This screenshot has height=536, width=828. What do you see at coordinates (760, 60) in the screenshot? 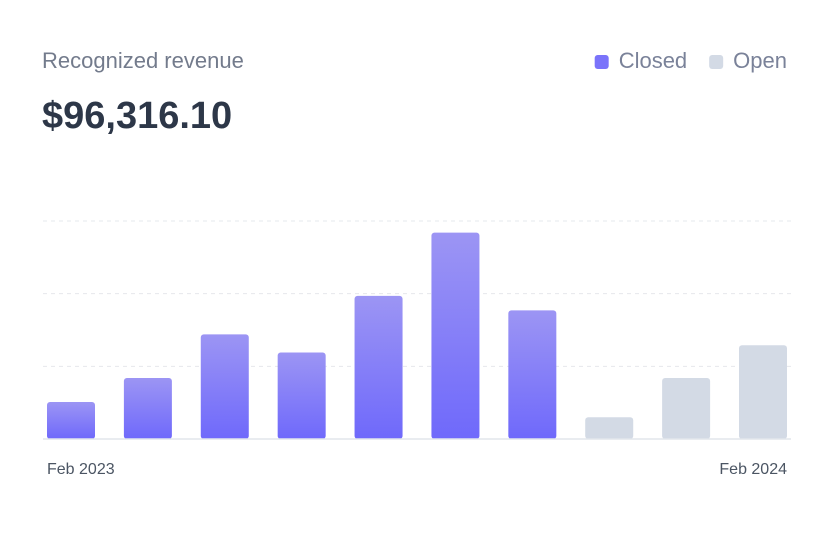
I see `legend-label: Open` at bounding box center [760, 60].